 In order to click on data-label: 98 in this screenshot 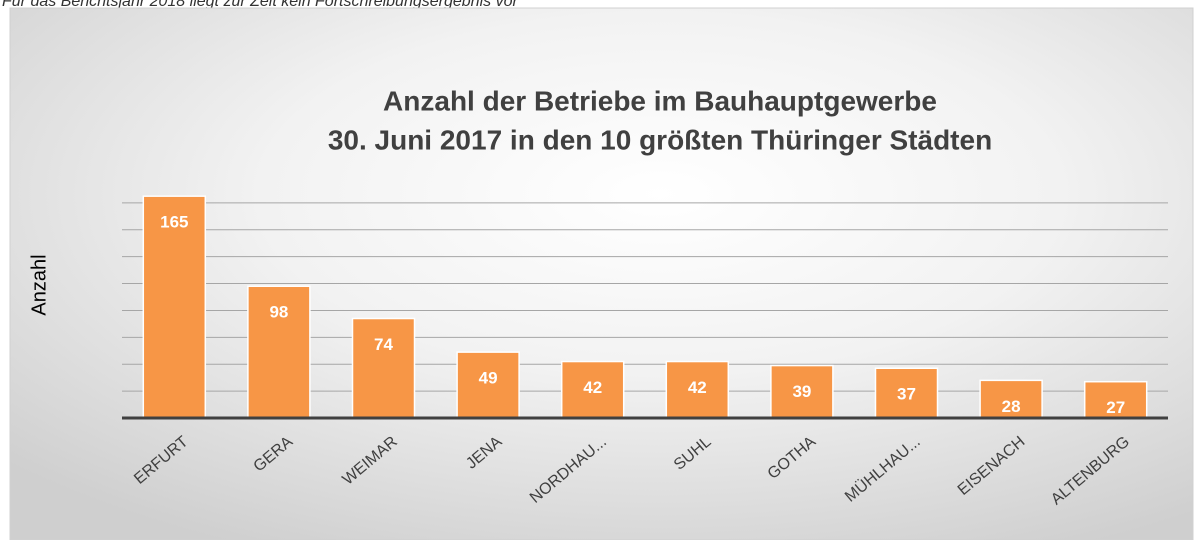, I will do `click(278, 312)`.